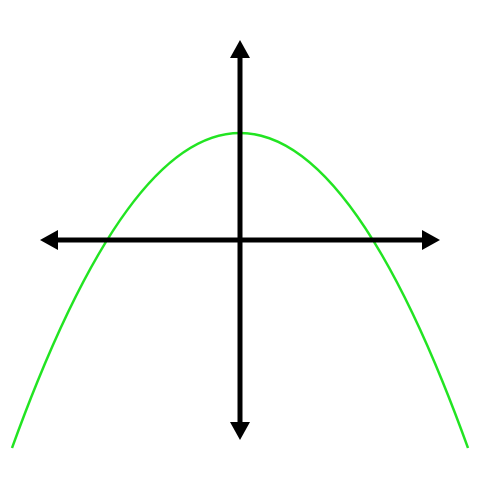  I want to click on y-axis-arrow-top, so click(240, 49).